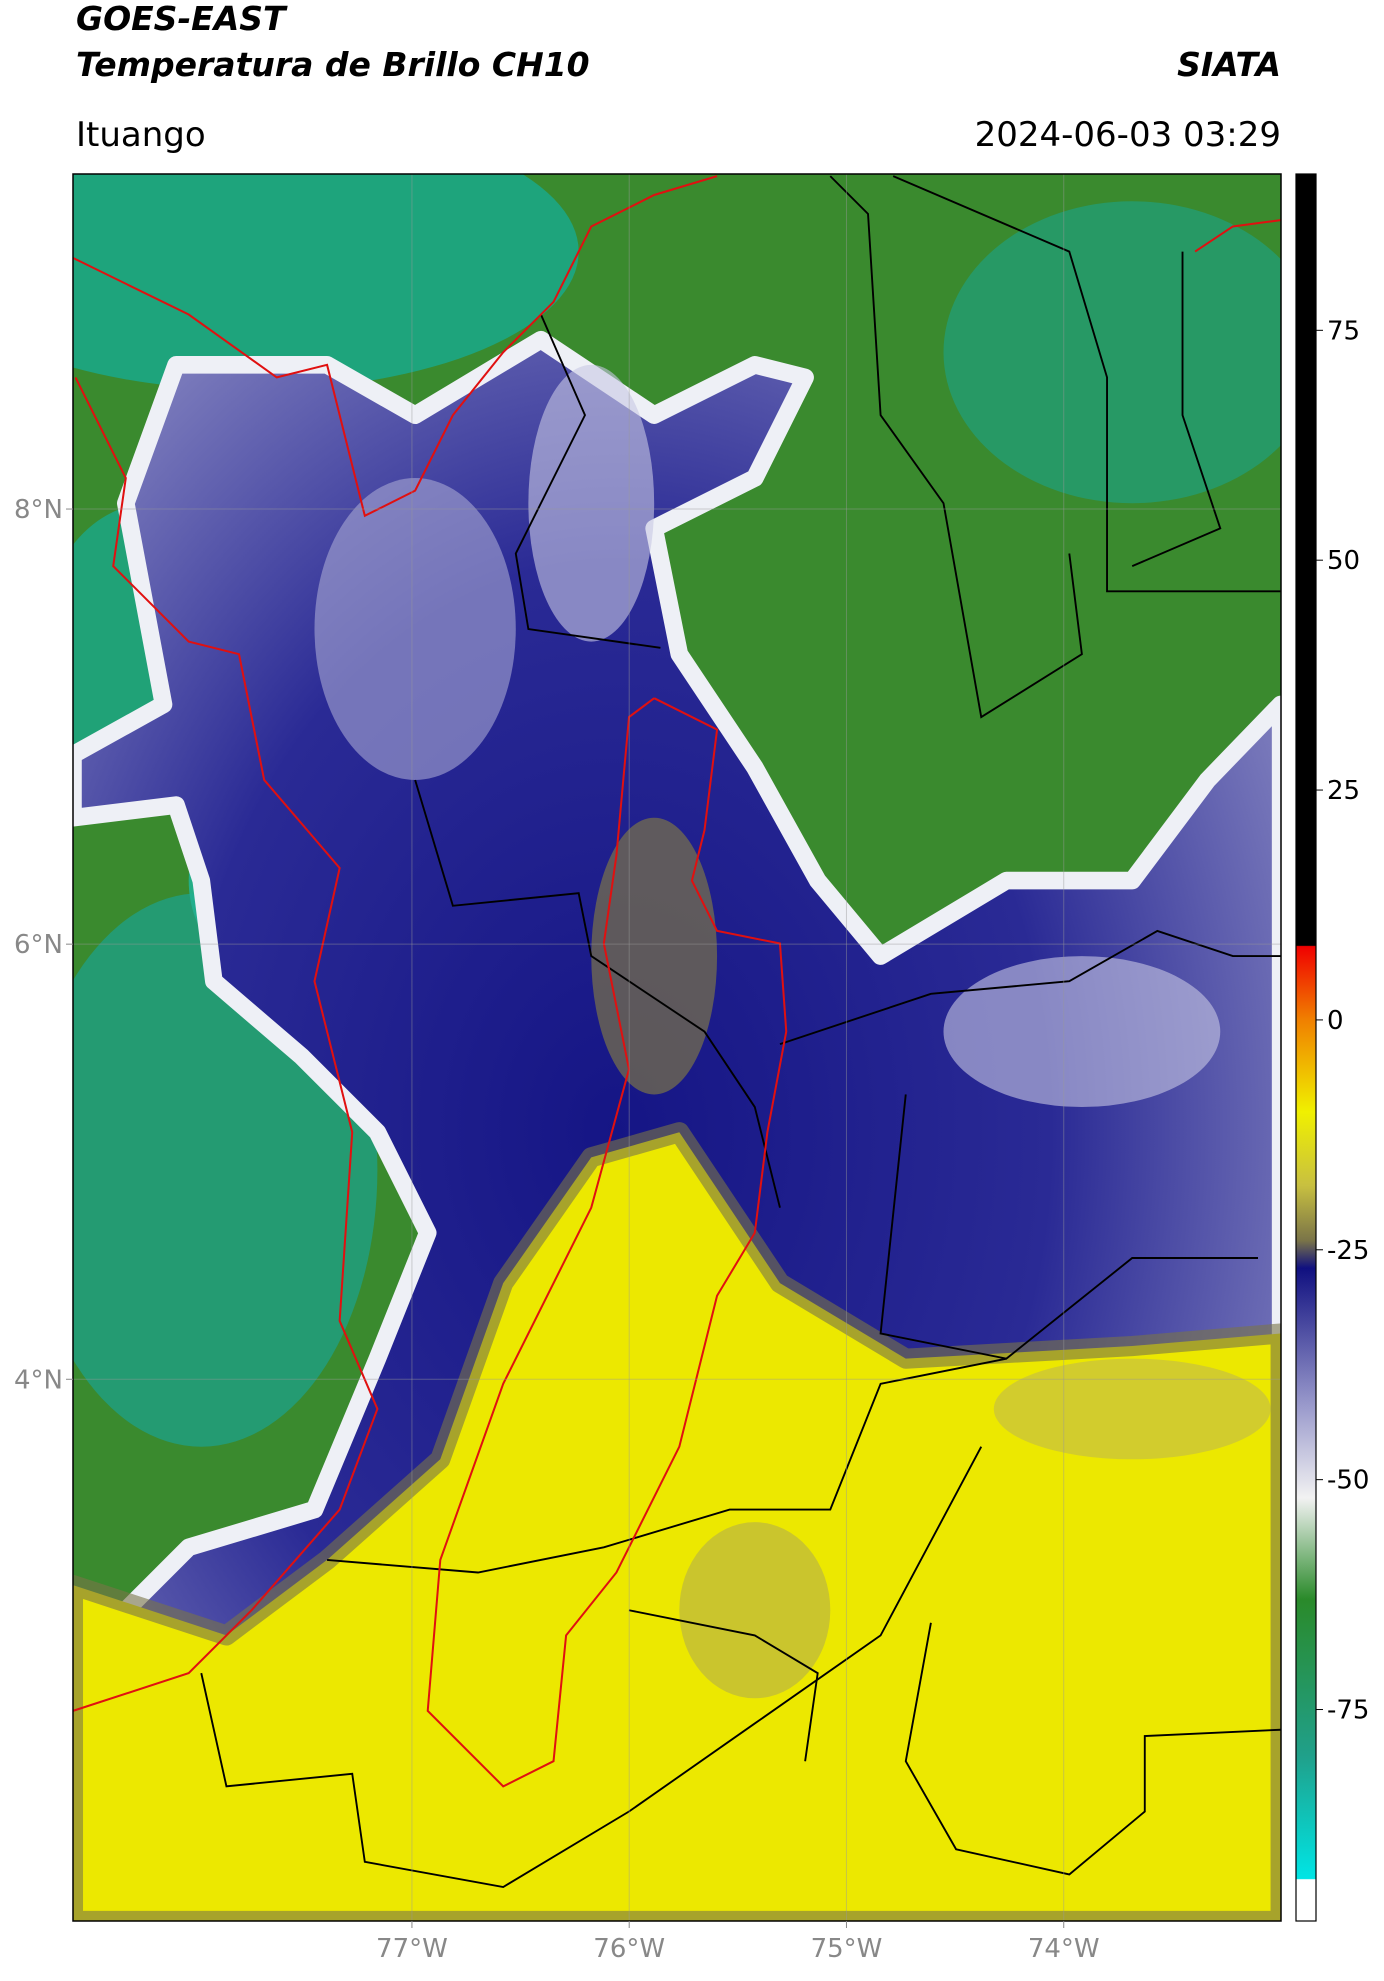 The width and height of the screenshot is (1384, 1981). What do you see at coordinates (629, 1949) in the screenshot?
I see `x-tick-label: 76°W` at bounding box center [629, 1949].